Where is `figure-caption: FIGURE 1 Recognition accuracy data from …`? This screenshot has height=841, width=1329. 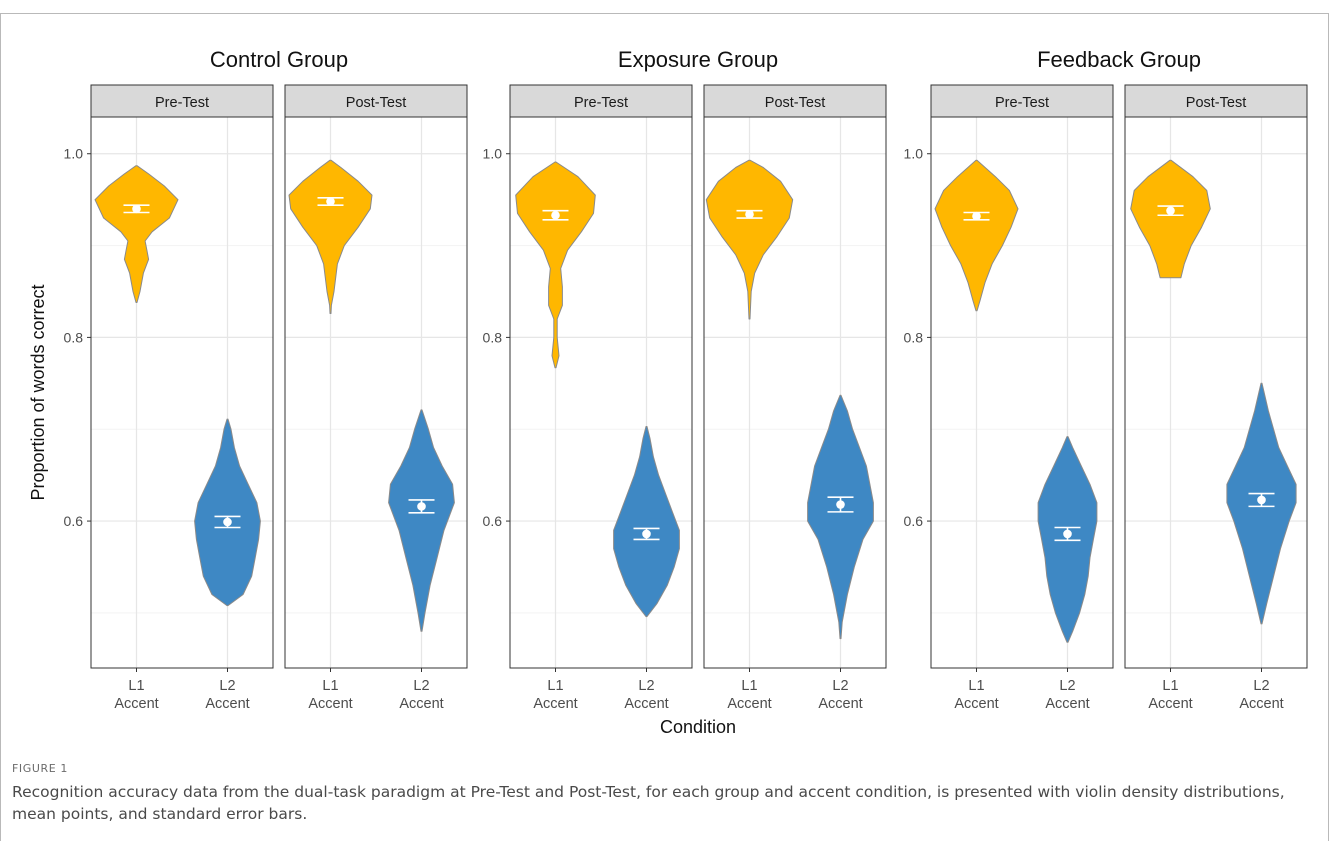
figure-caption: FIGURE 1 Recognition accuracy data from … is located at coordinates (657, 793).